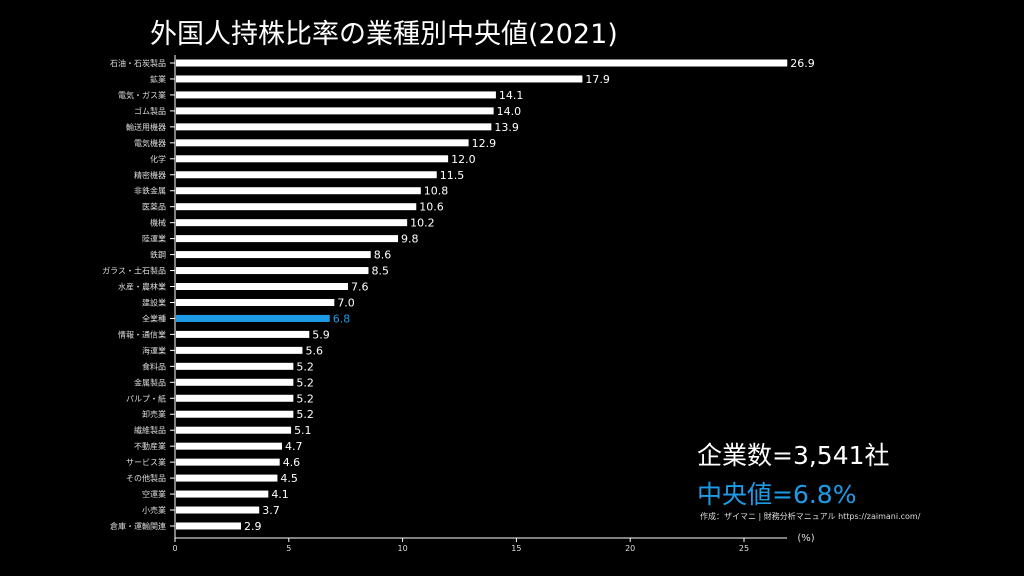  What do you see at coordinates (154, 318) in the screenshot?
I see `category-label: 全業種` at bounding box center [154, 318].